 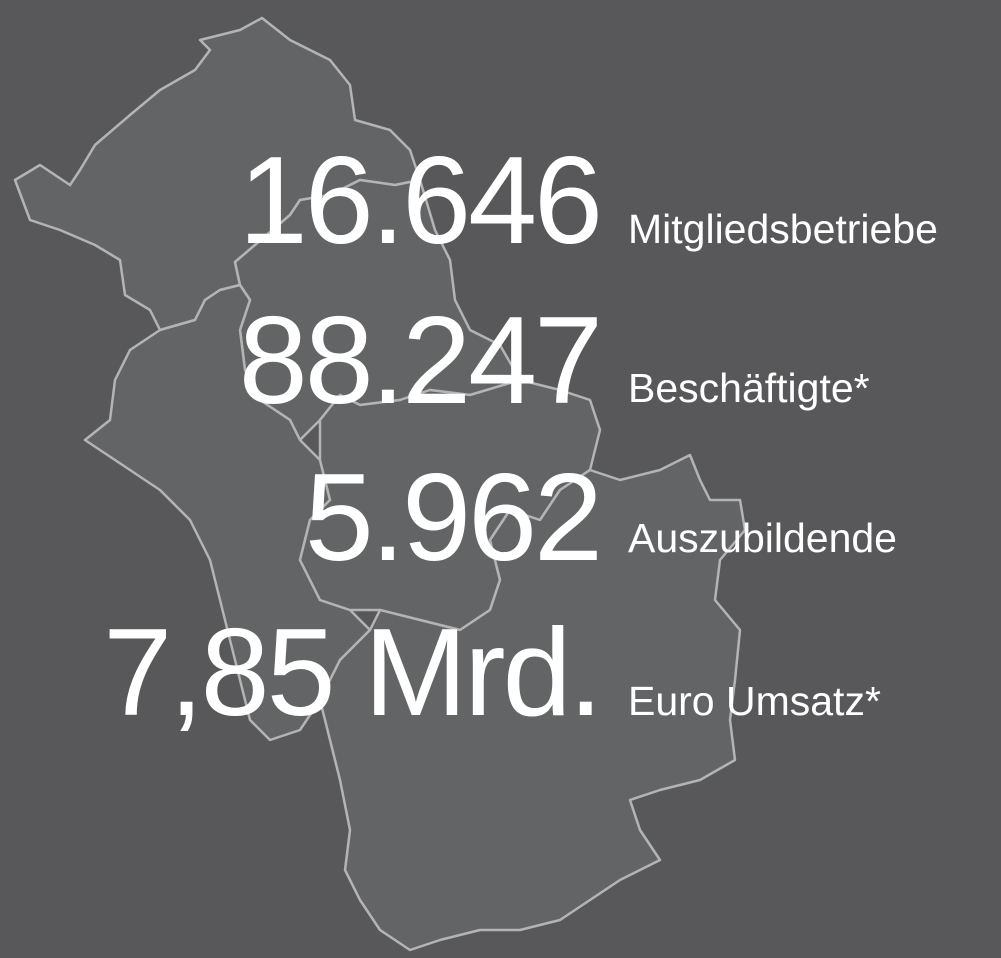 What do you see at coordinates (783, 229) in the screenshot?
I see `stat-label: Mitgliedsbetriebe` at bounding box center [783, 229].